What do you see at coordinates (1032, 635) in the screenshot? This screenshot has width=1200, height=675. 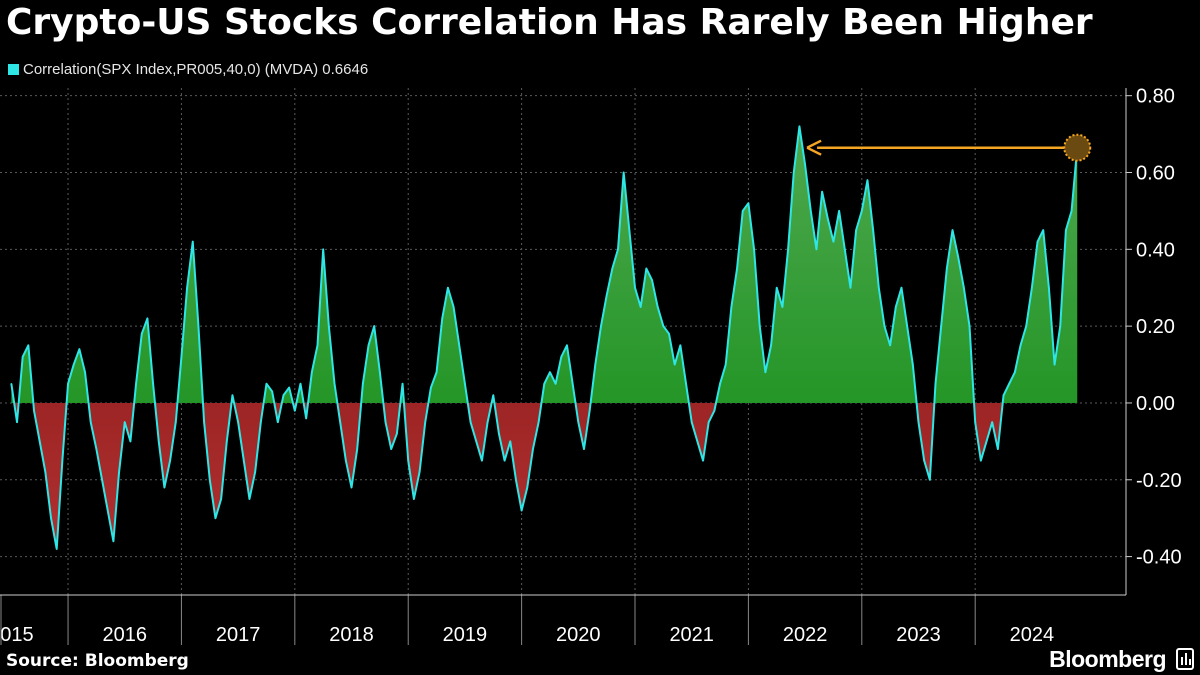 I see `x-tick-label: 2024` at bounding box center [1032, 635].